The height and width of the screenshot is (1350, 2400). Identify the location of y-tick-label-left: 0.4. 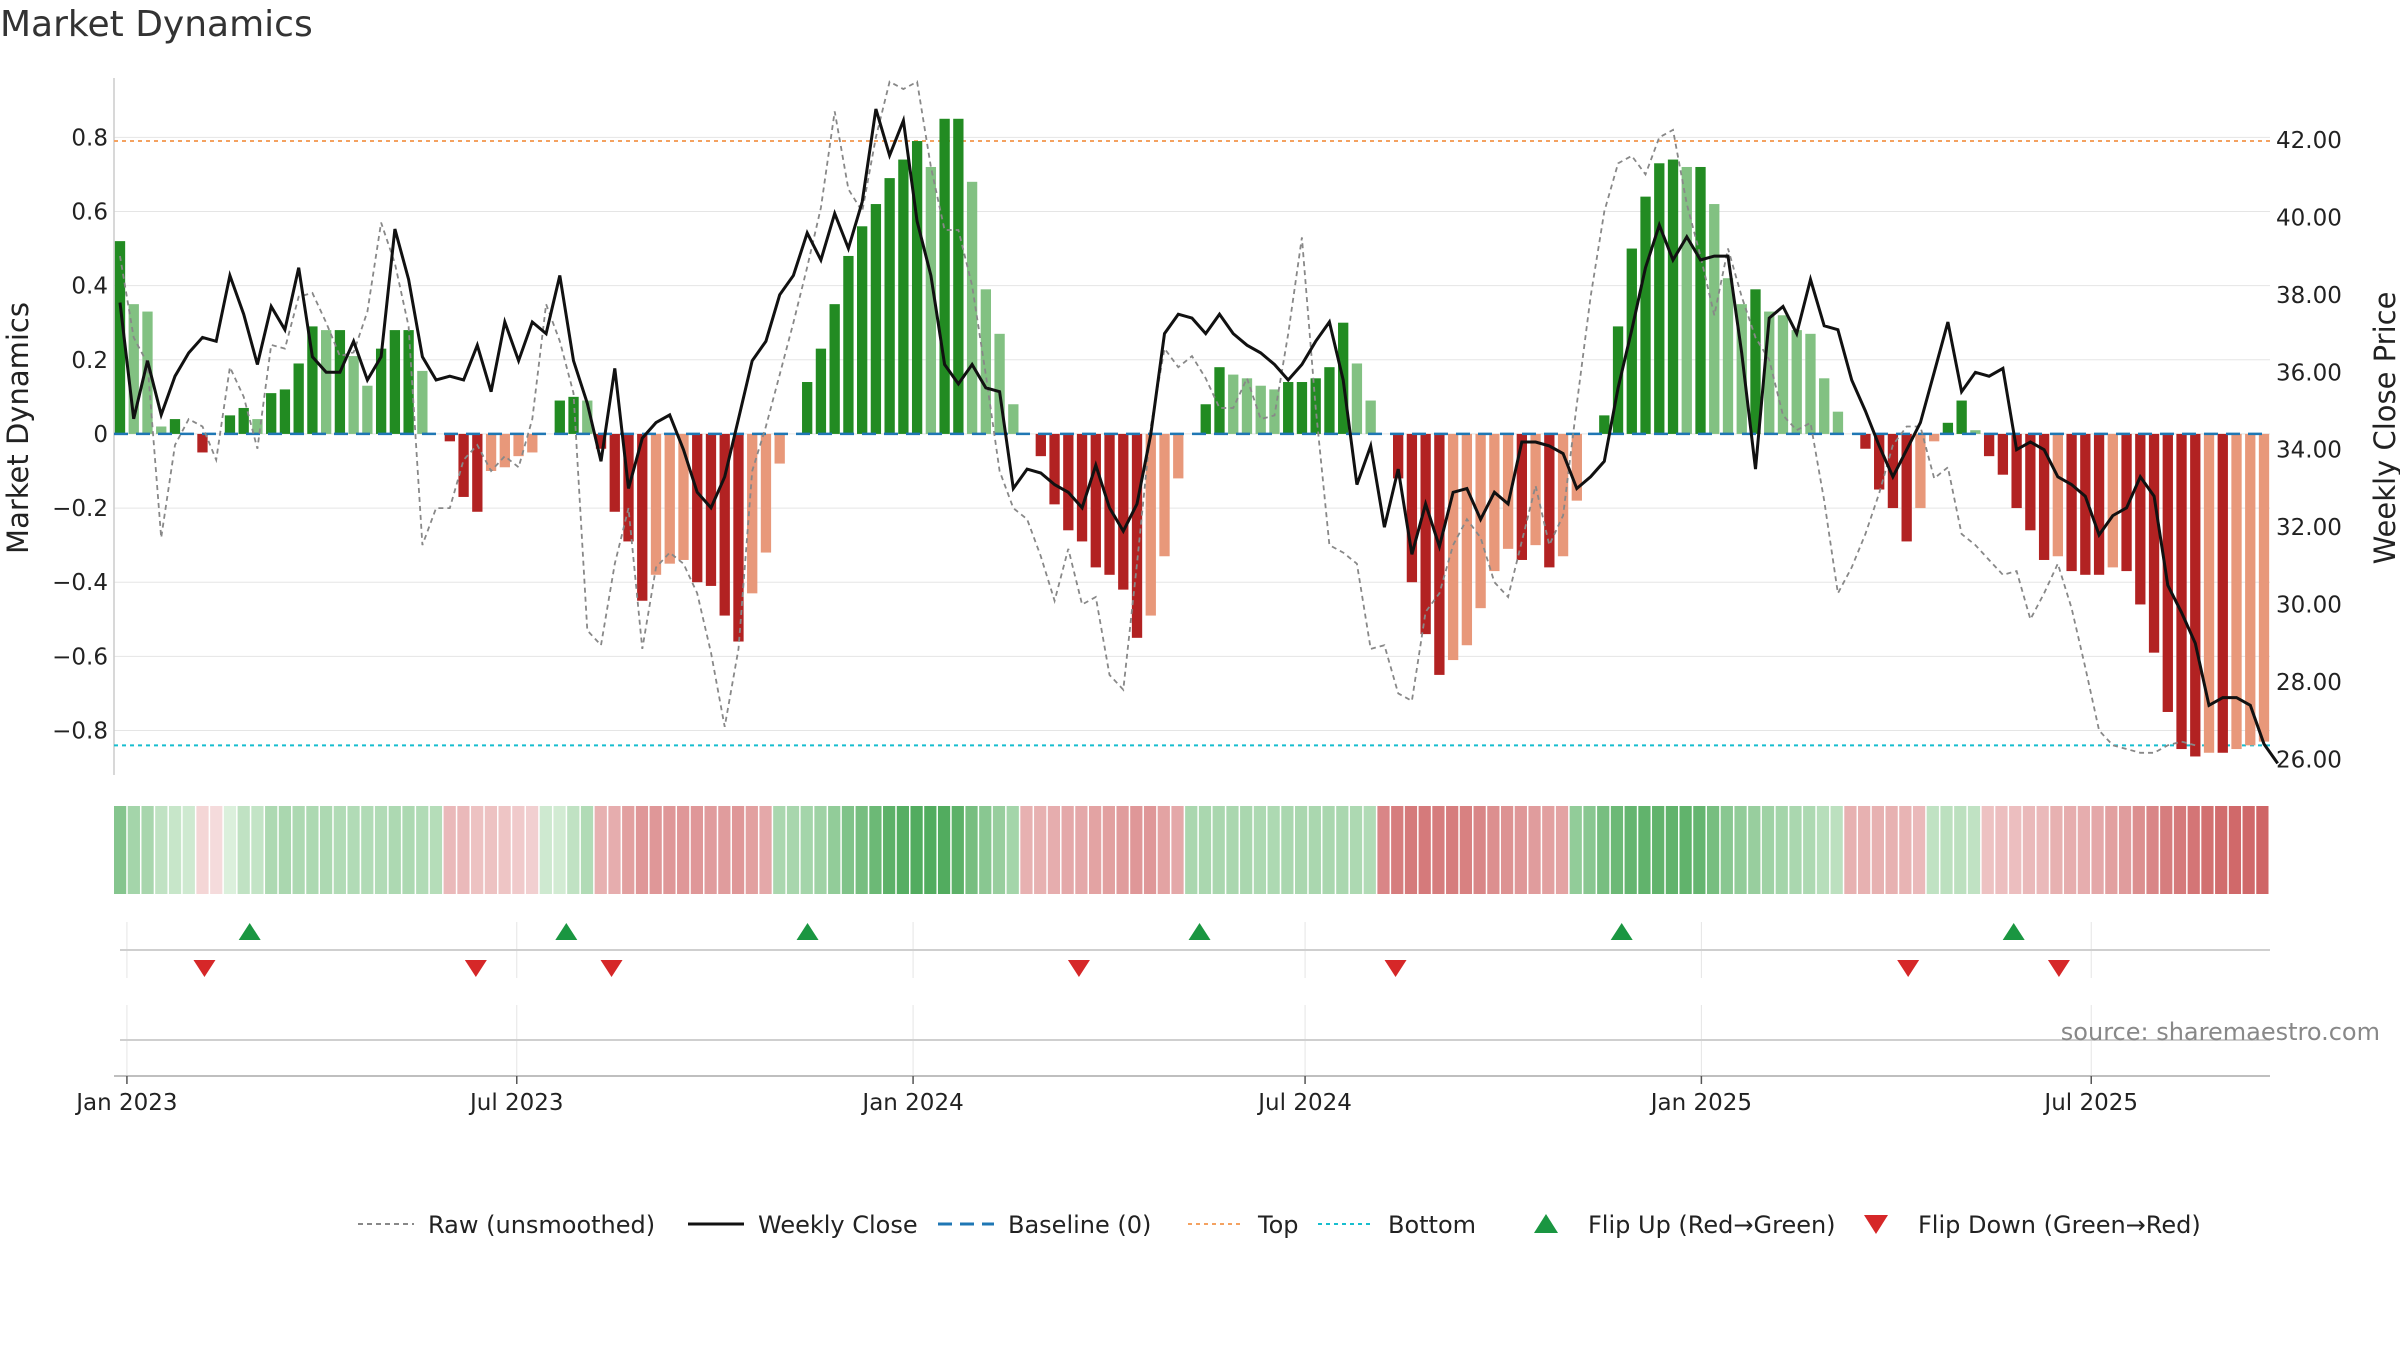
(89, 287).